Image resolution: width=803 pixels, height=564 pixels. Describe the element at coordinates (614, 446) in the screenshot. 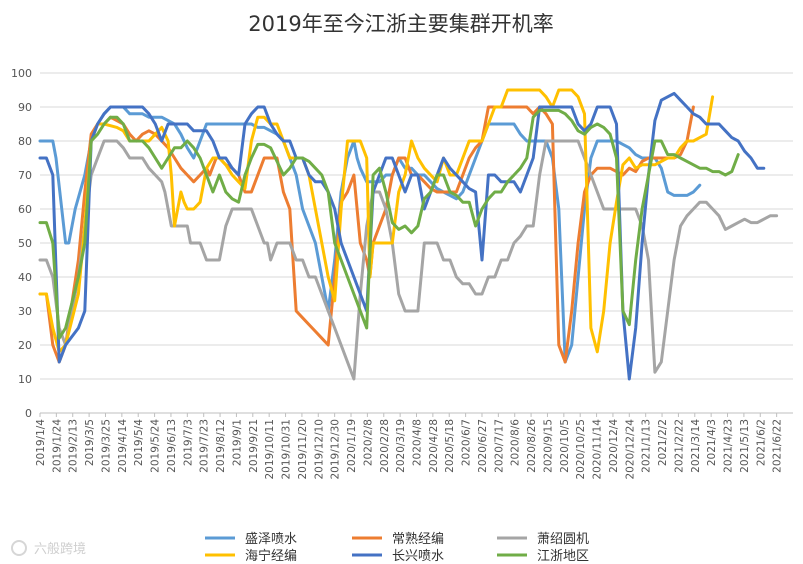

I see `x-tick-label: 2020/12/4` at that location.